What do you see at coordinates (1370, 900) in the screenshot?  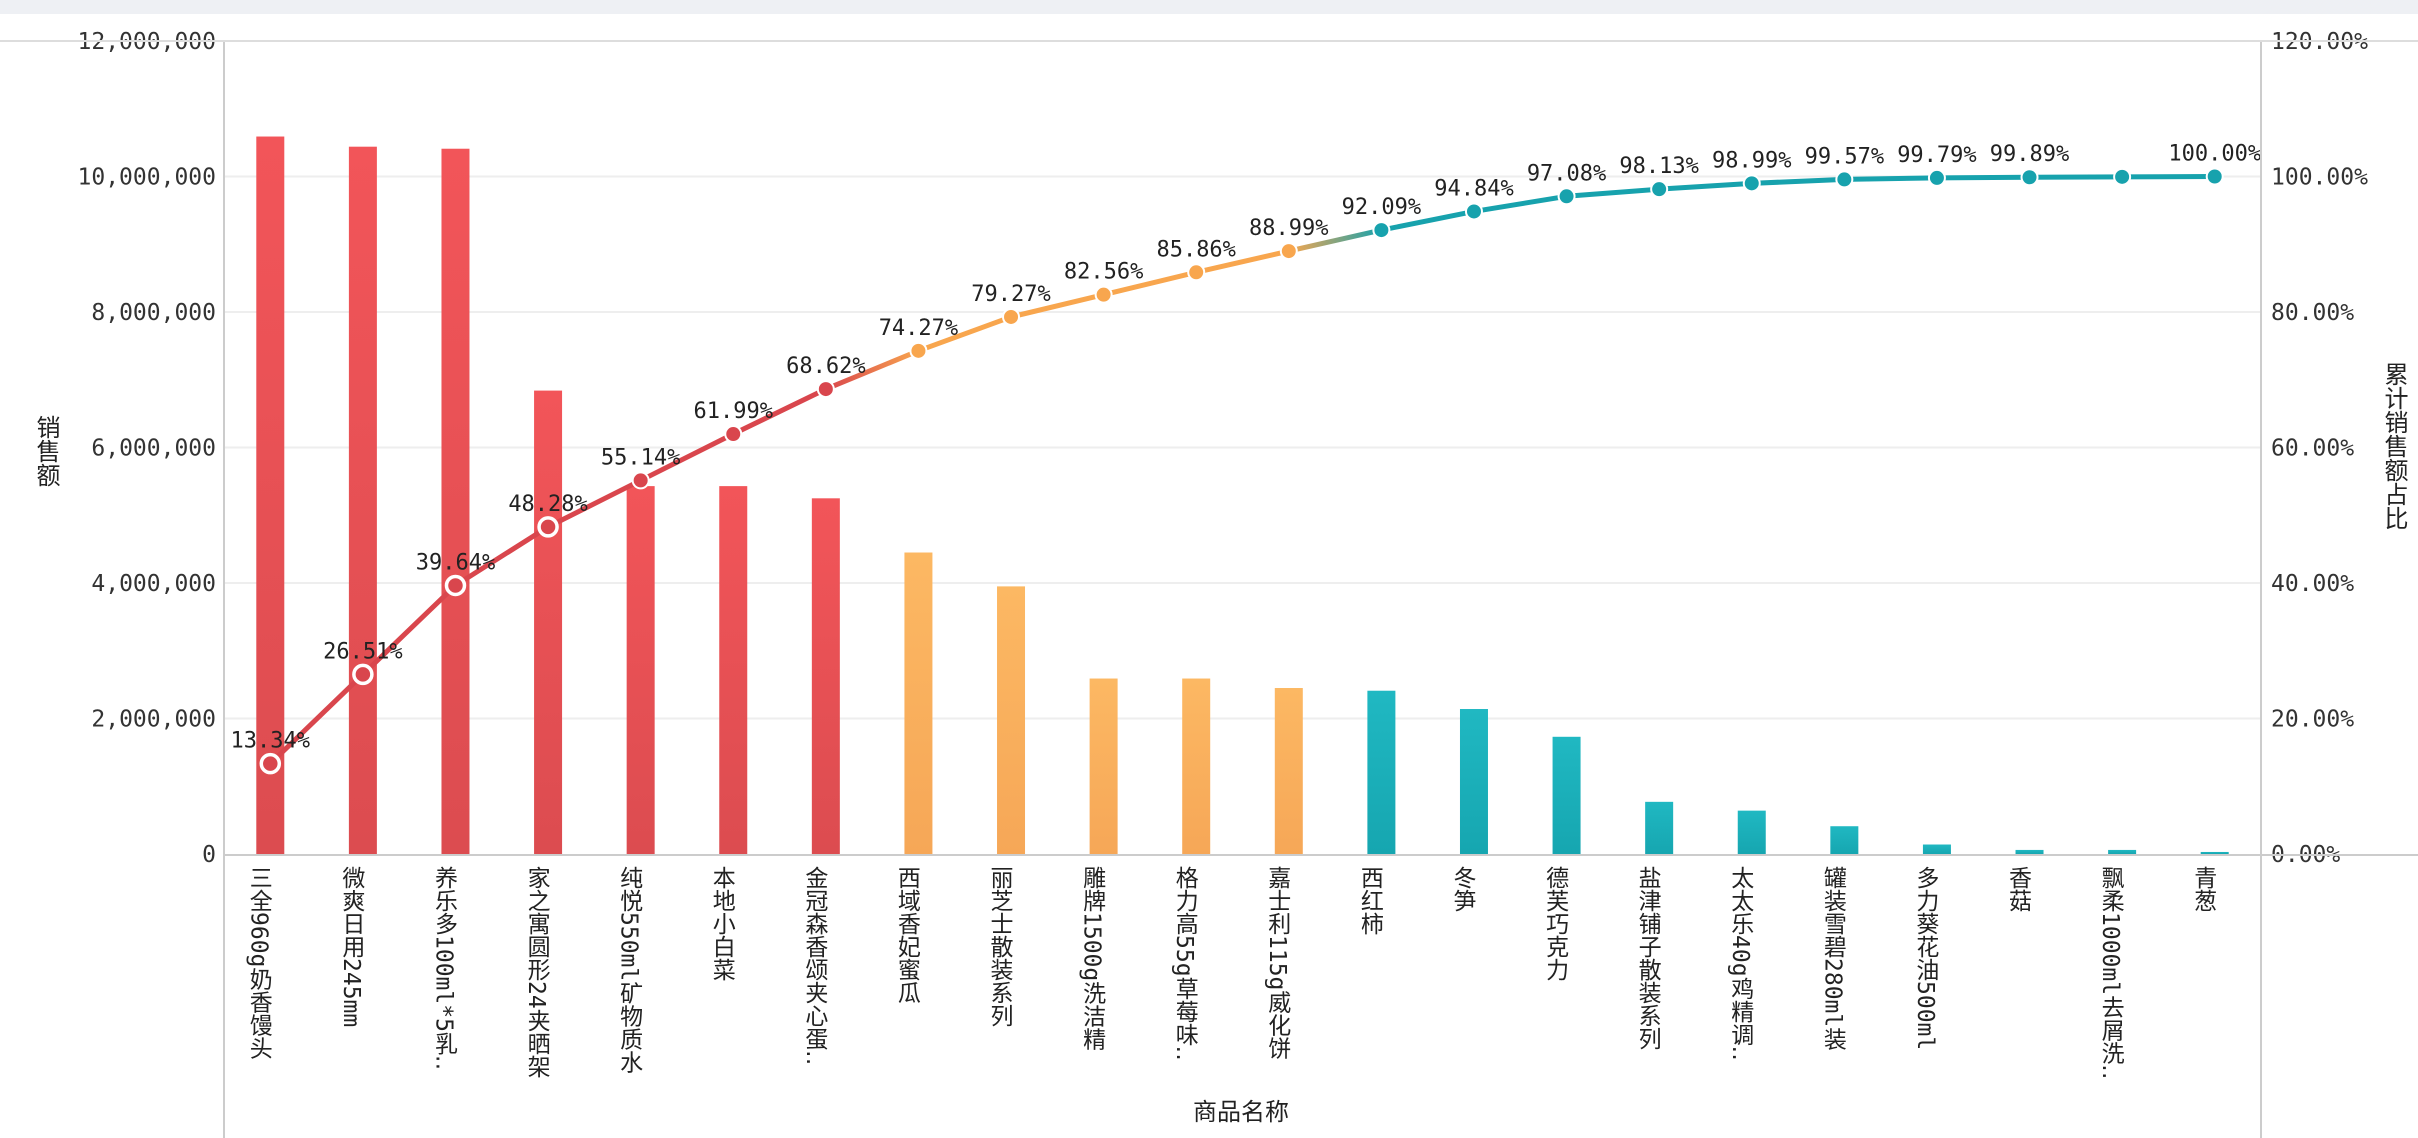 I see `x-tick-label: 西红柿` at bounding box center [1370, 900].